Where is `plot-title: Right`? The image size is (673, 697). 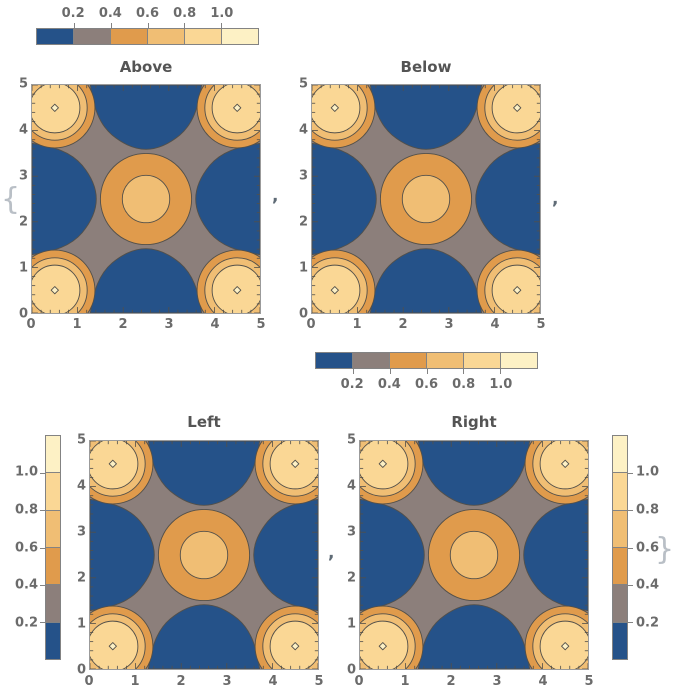
plot-title: Right is located at coordinates (474, 422).